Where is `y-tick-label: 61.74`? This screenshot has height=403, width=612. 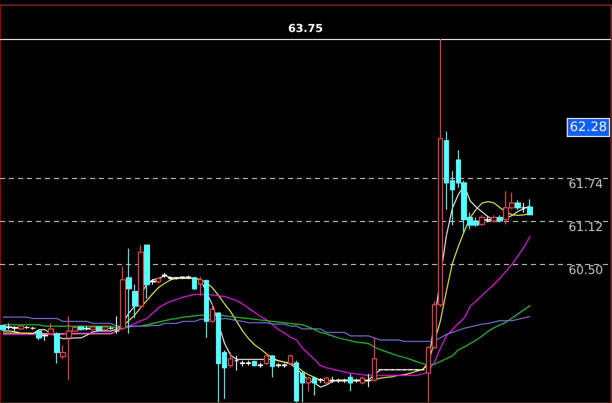 y-tick-label: 61.74 is located at coordinates (585, 184).